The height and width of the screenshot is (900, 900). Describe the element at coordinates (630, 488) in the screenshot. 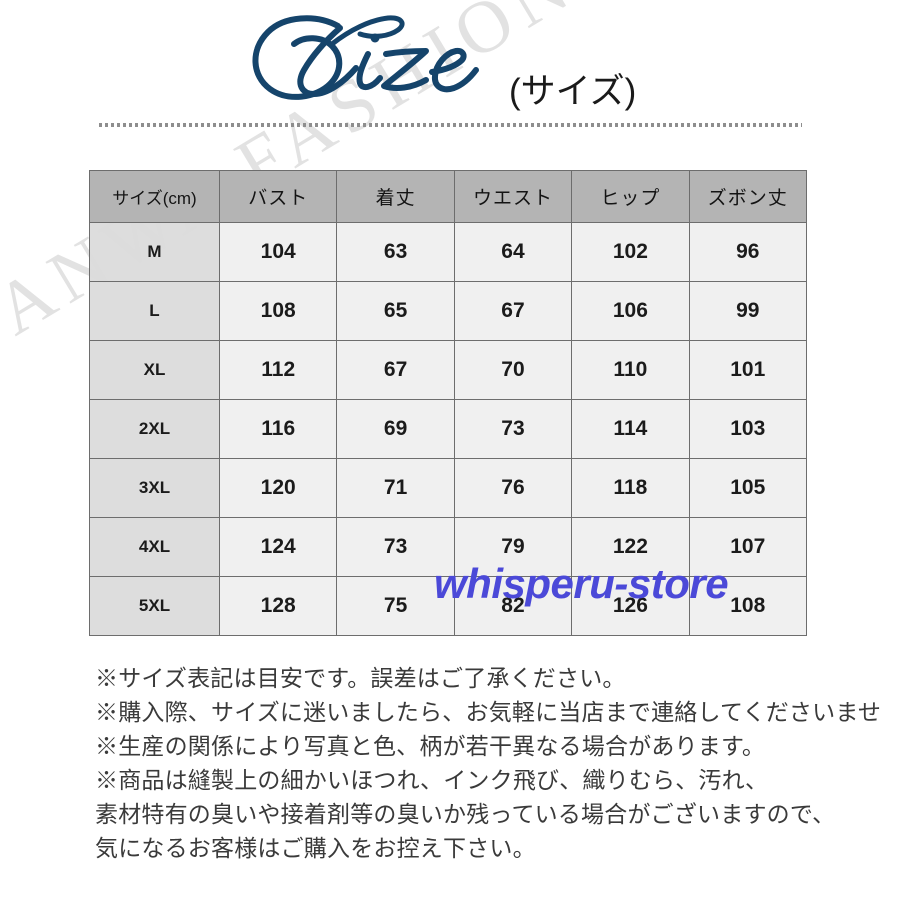

I see `cell-hip: 118` at that location.